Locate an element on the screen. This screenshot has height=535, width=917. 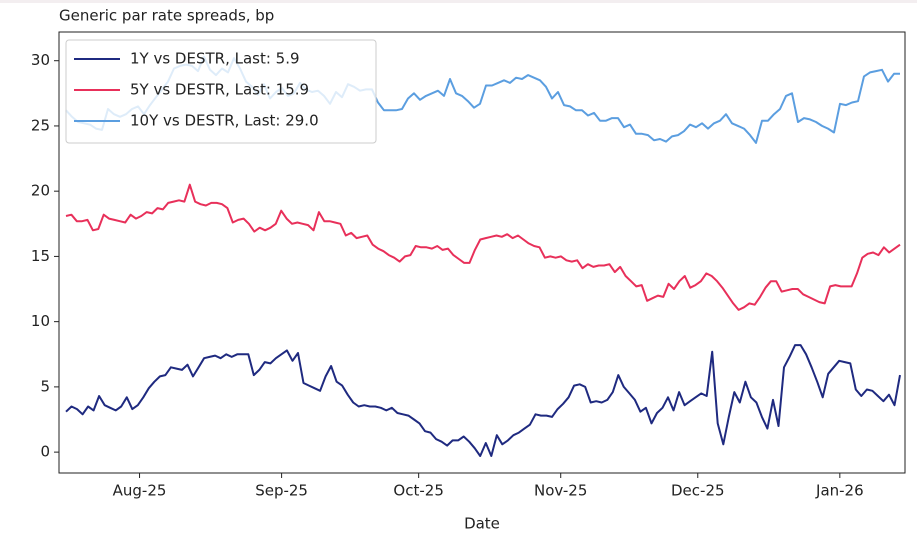
x-tick-label: Jan-26 is located at coordinates (839, 491).